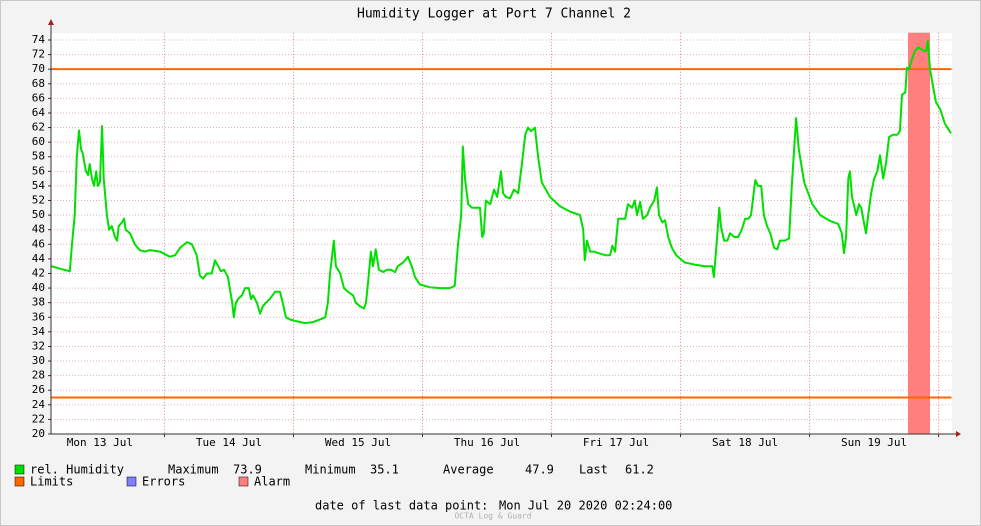 The width and height of the screenshot is (981, 526). I want to click on y-axis-arrow, so click(51, 22).